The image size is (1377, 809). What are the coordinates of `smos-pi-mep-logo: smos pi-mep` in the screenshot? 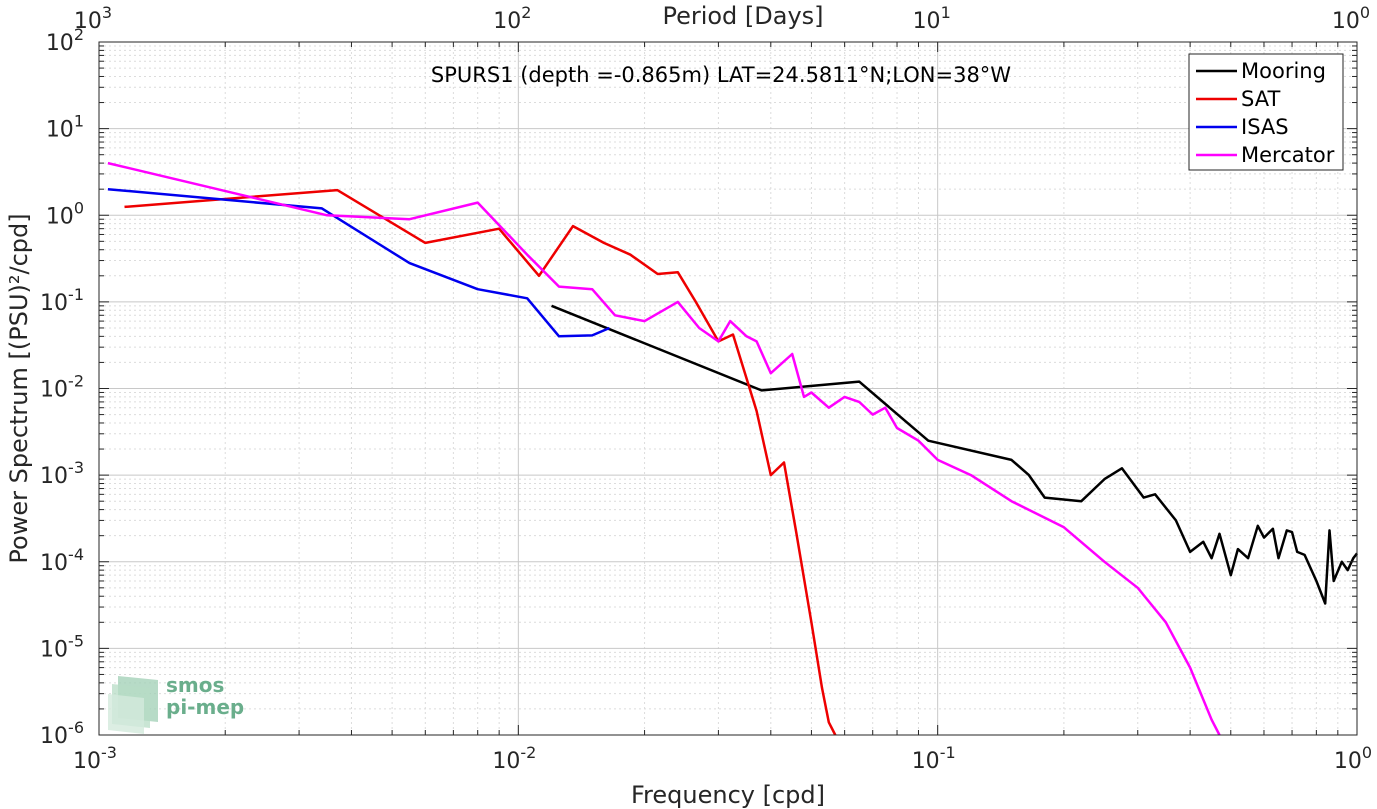 It's located at (176, 703).